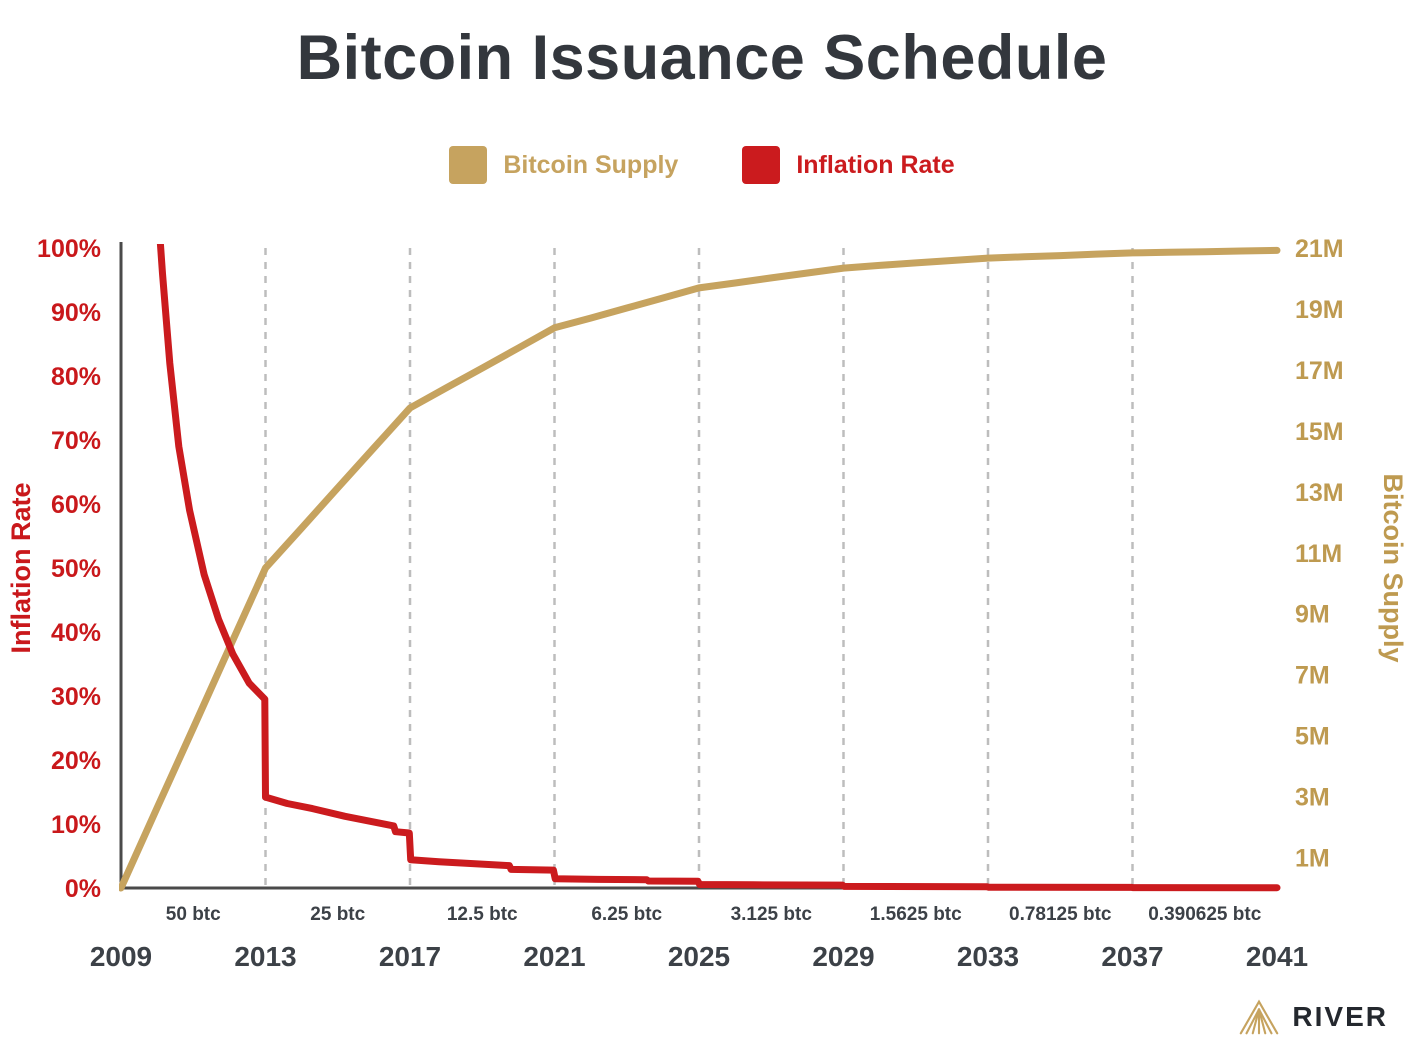  Describe the element at coordinates (76, 569) in the screenshot. I see `left-tick-50%: 50%` at that location.